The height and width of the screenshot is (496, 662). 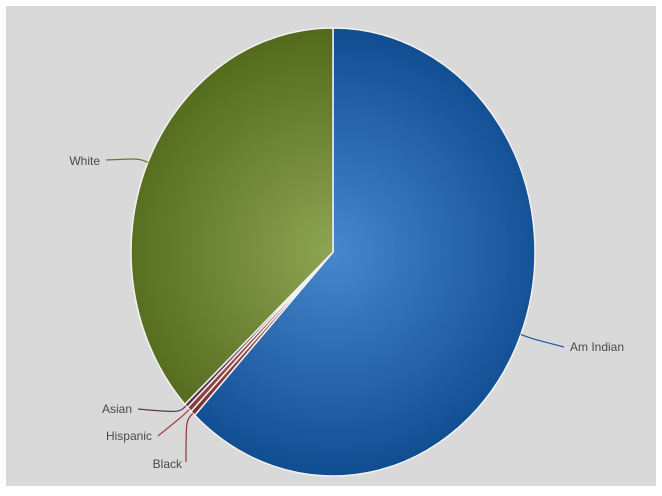 What do you see at coordinates (127, 160) in the screenshot?
I see `connector-white` at bounding box center [127, 160].